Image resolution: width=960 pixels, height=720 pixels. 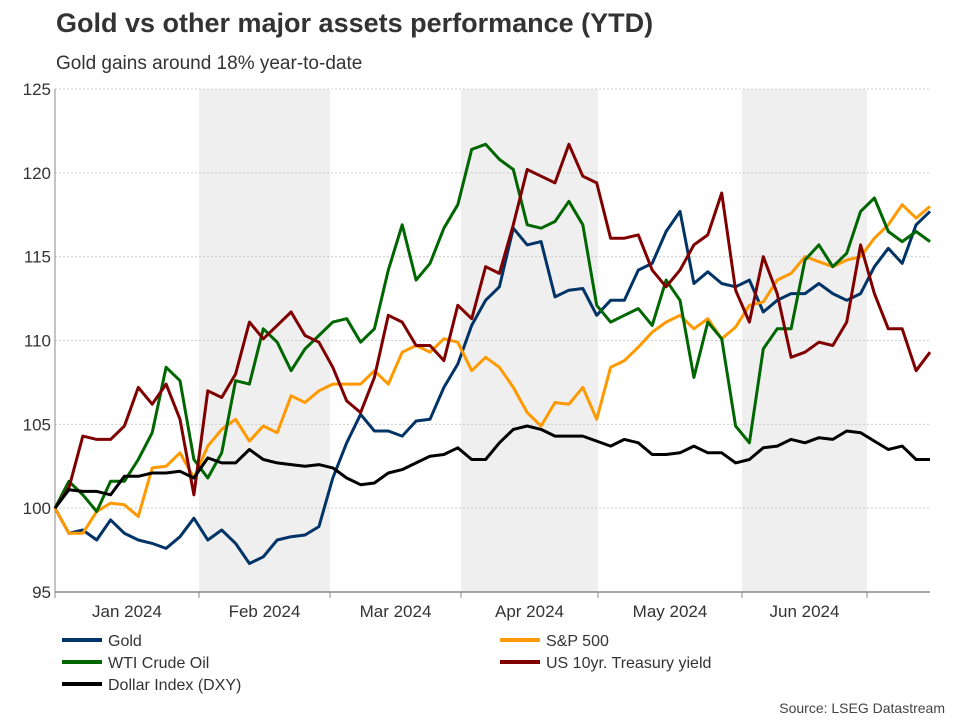 I want to click on x-tick-label: Jun 2024, so click(x=805, y=611).